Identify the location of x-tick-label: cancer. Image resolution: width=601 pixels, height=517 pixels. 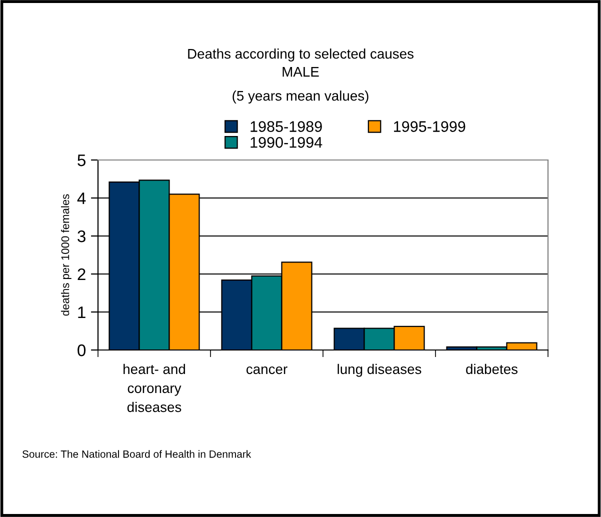
(267, 370).